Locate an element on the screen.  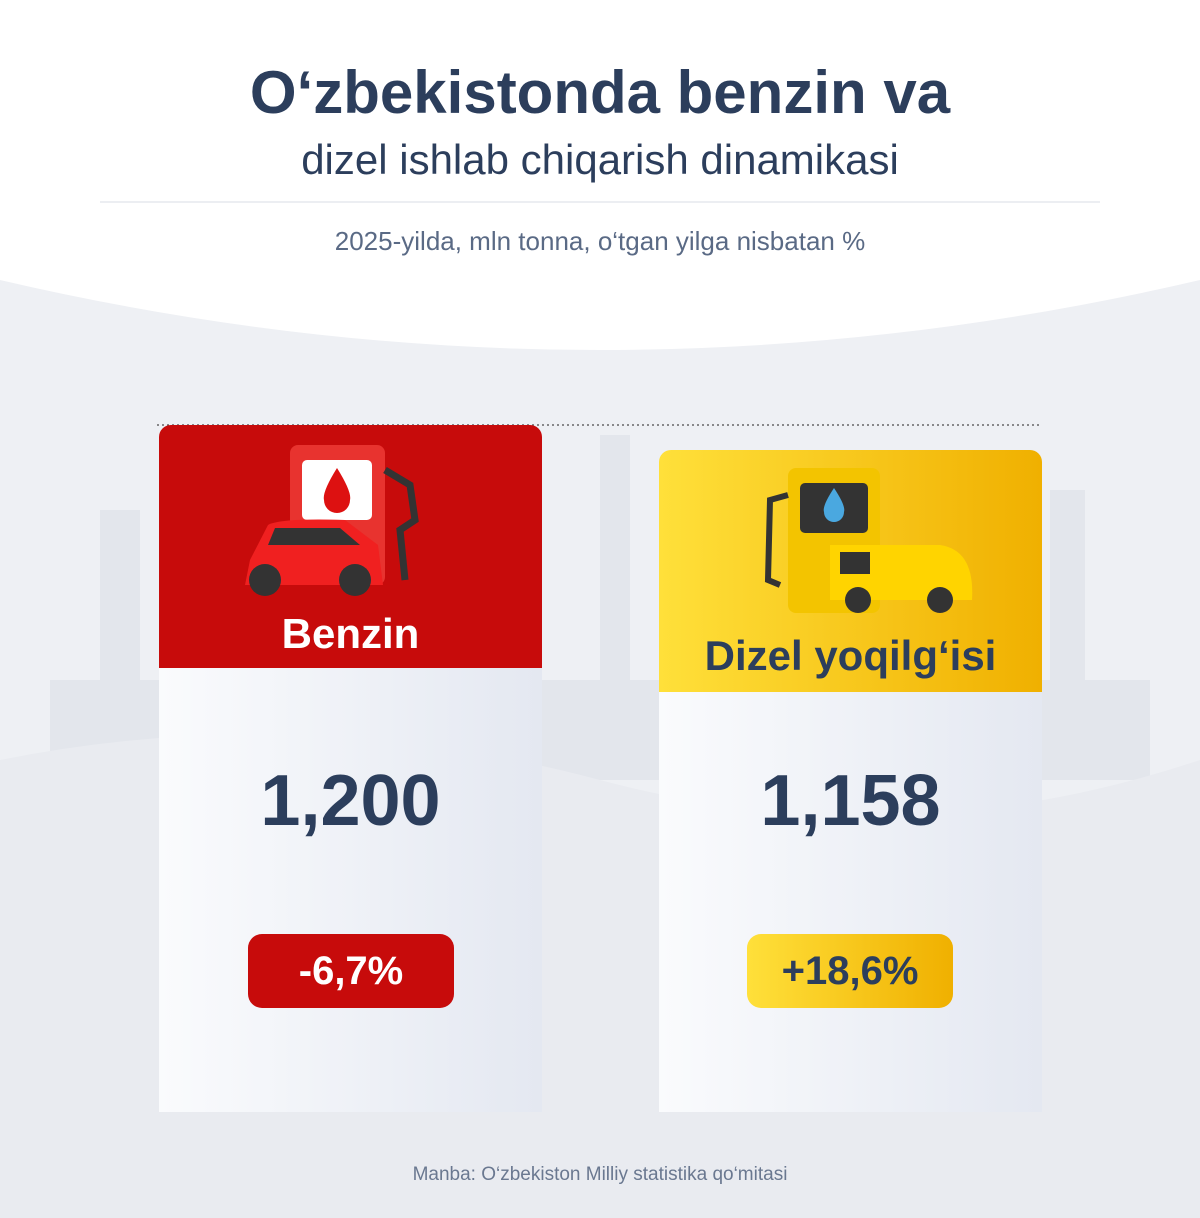
change-badge: -6,7% is located at coordinates (351, 971).